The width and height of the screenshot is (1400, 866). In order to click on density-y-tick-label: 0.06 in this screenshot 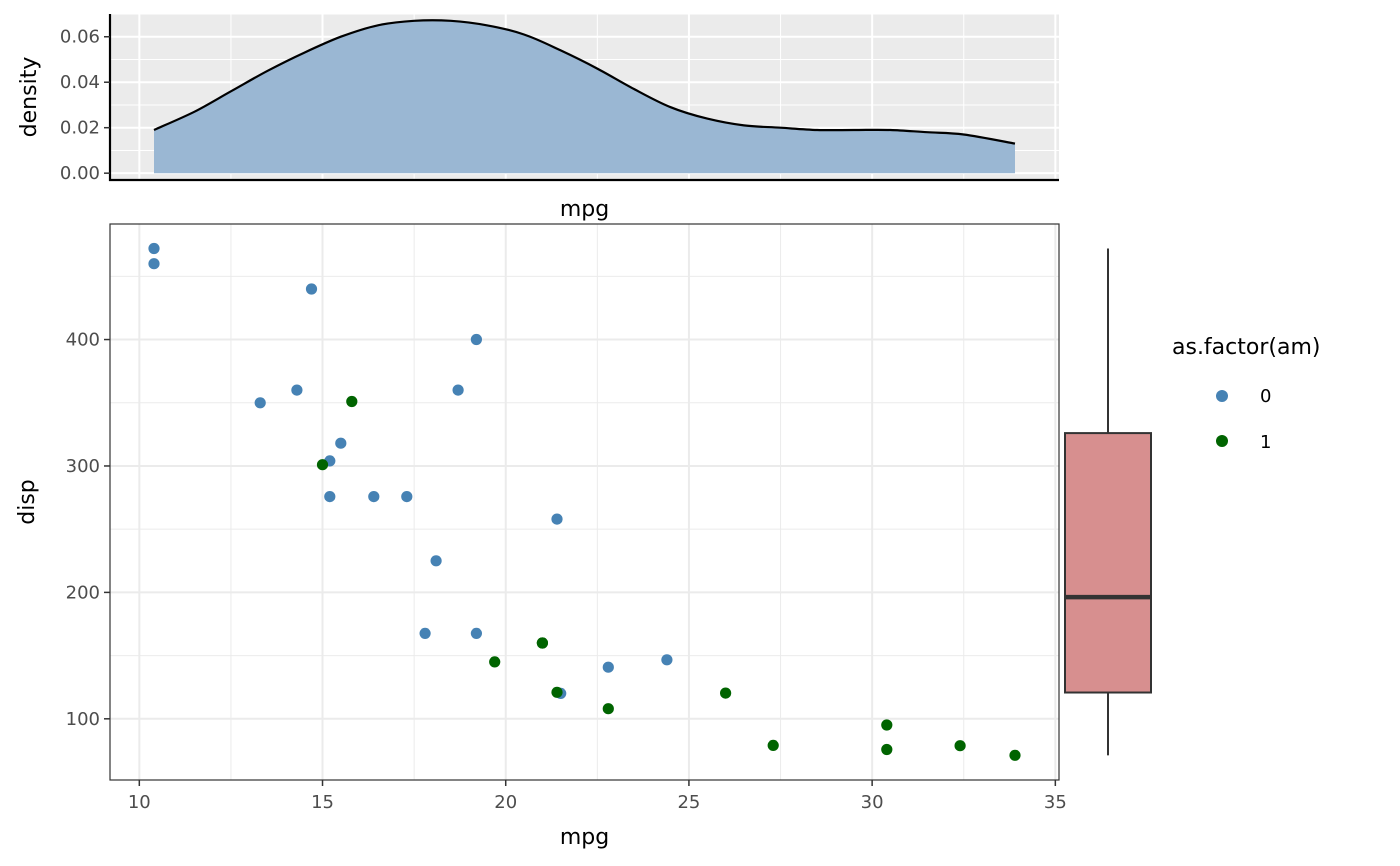, I will do `click(80, 37)`.